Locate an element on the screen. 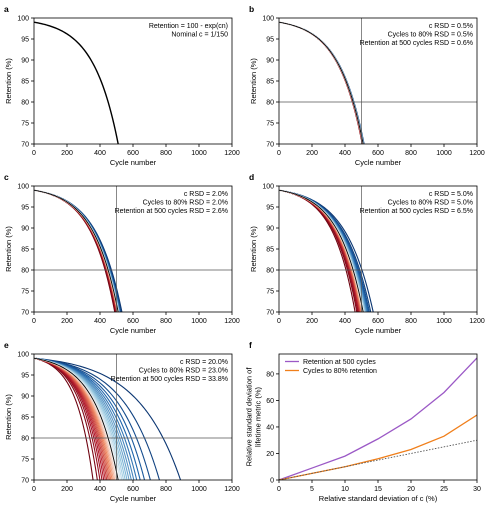 This screenshot has height=510, width=490. panel-letter: d is located at coordinates (251, 177).